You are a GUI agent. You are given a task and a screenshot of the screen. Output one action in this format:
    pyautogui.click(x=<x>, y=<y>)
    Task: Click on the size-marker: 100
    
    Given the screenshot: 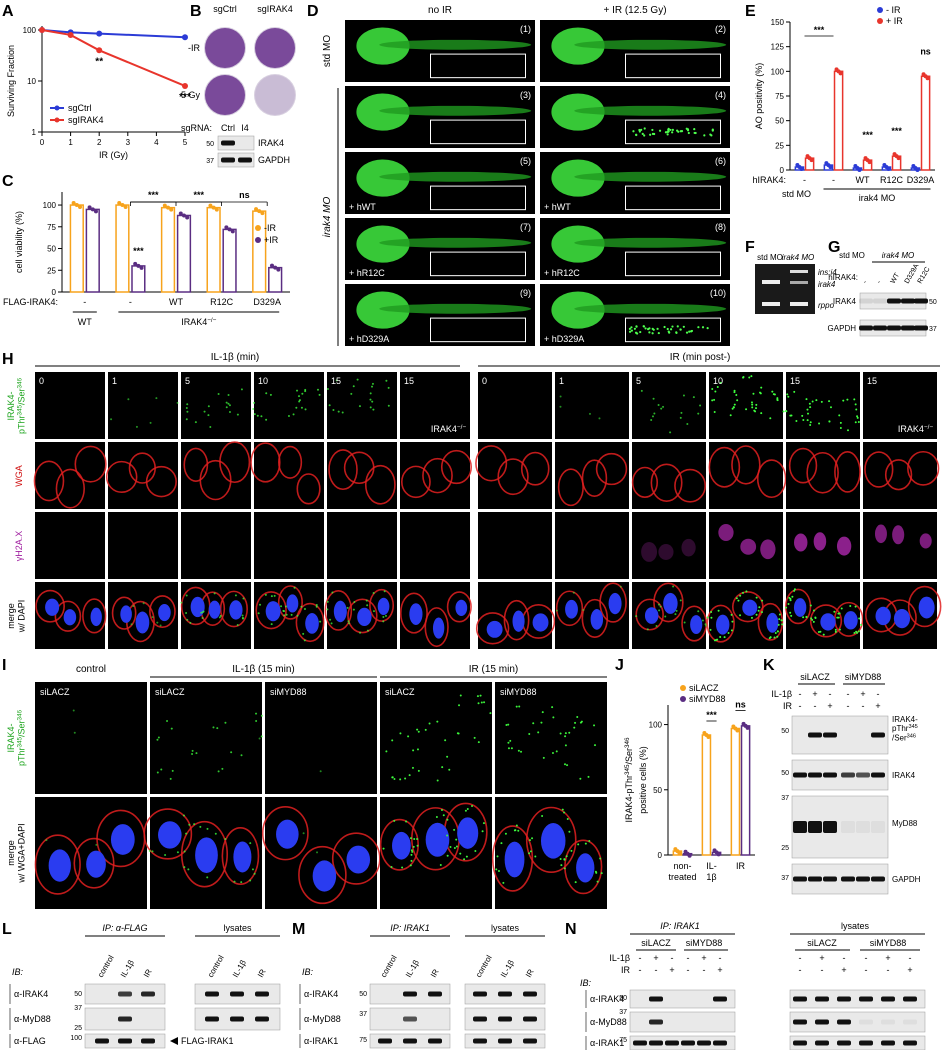 What is the action you would take?
    pyautogui.click(x=76, y=1038)
    